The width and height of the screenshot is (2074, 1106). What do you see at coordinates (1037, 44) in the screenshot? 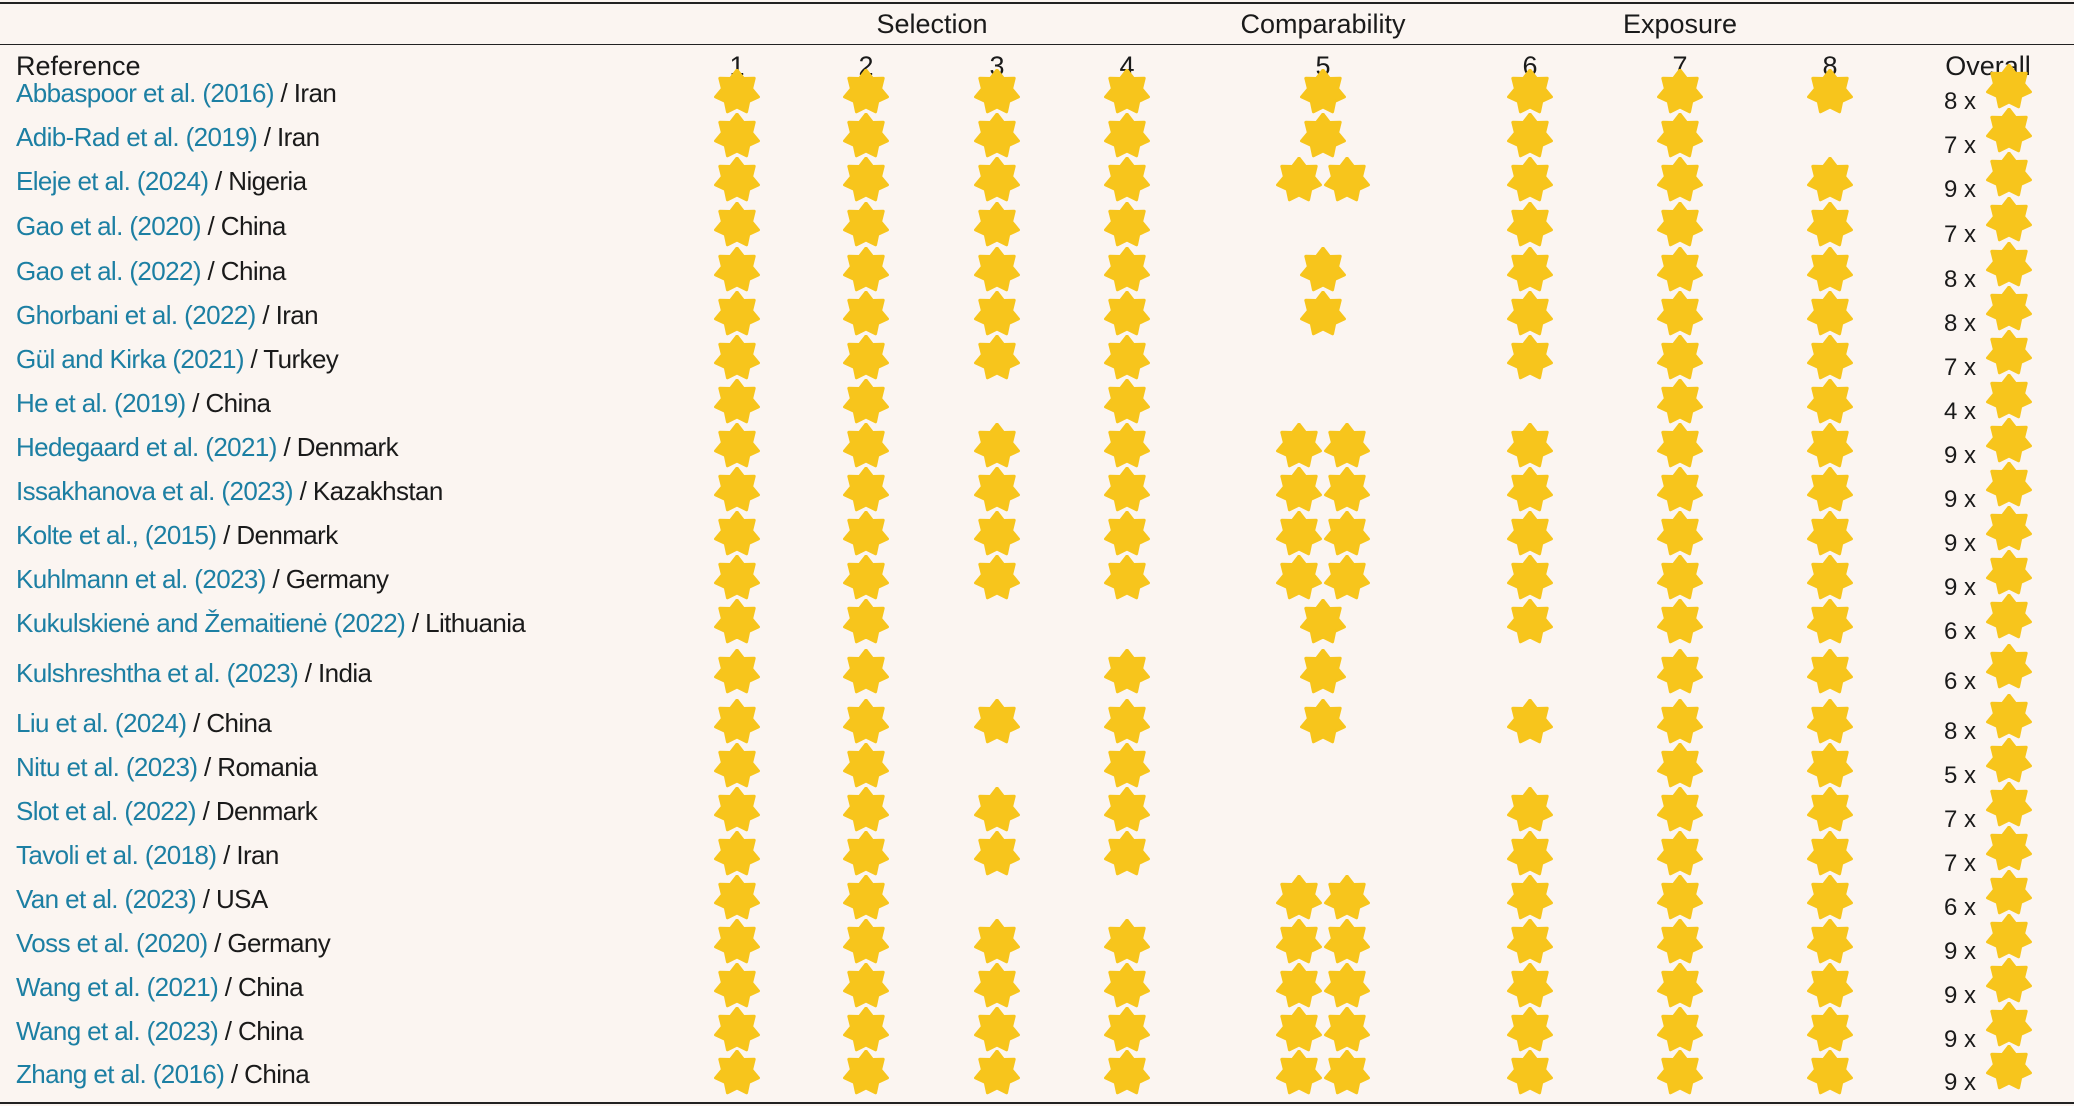
I see `header-rule` at bounding box center [1037, 44].